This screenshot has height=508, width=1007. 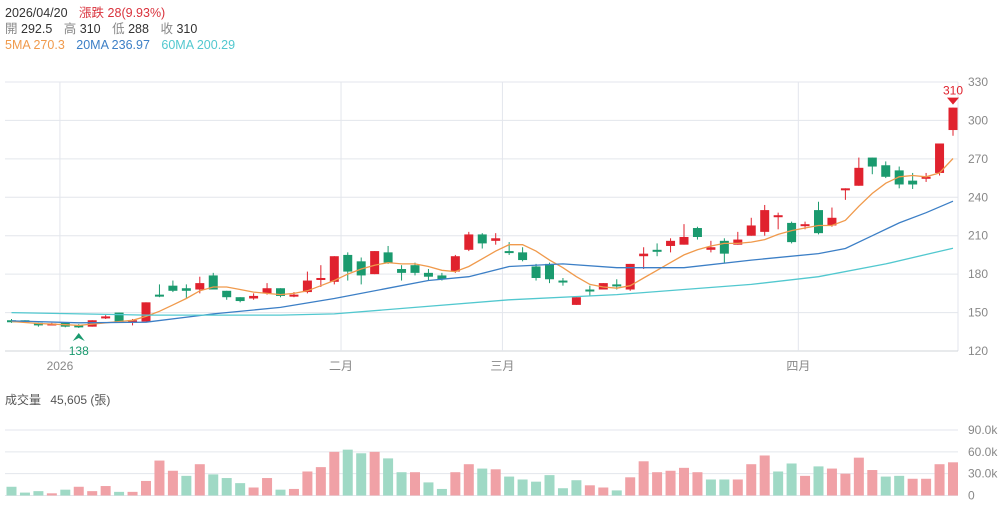 What do you see at coordinates (983, 463) in the screenshot?
I see `volume-axis: 90.0k 60.0k 30.0k 0` at bounding box center [983, 463].